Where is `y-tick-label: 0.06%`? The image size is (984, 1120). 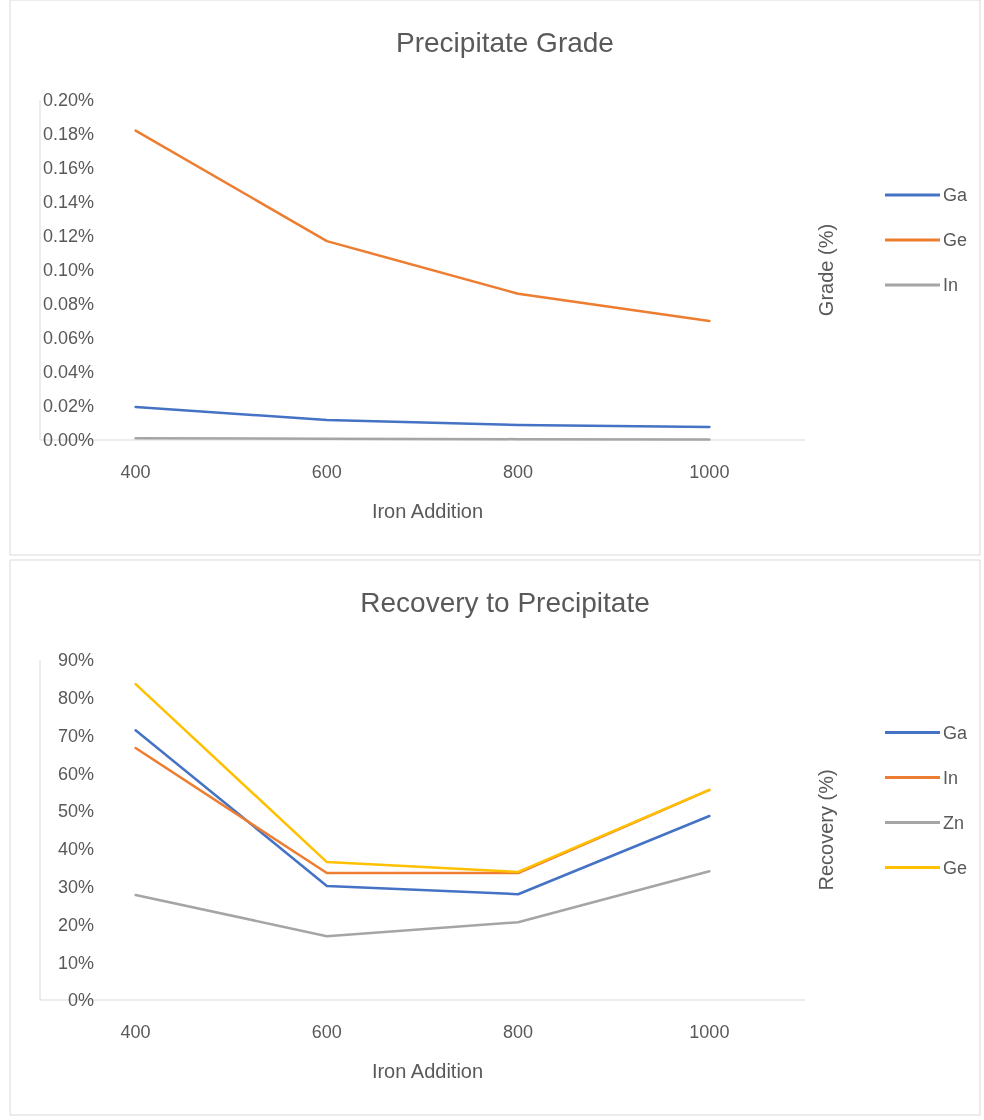 y-tick-label: 0.06% is located at coordinates (68, 338).